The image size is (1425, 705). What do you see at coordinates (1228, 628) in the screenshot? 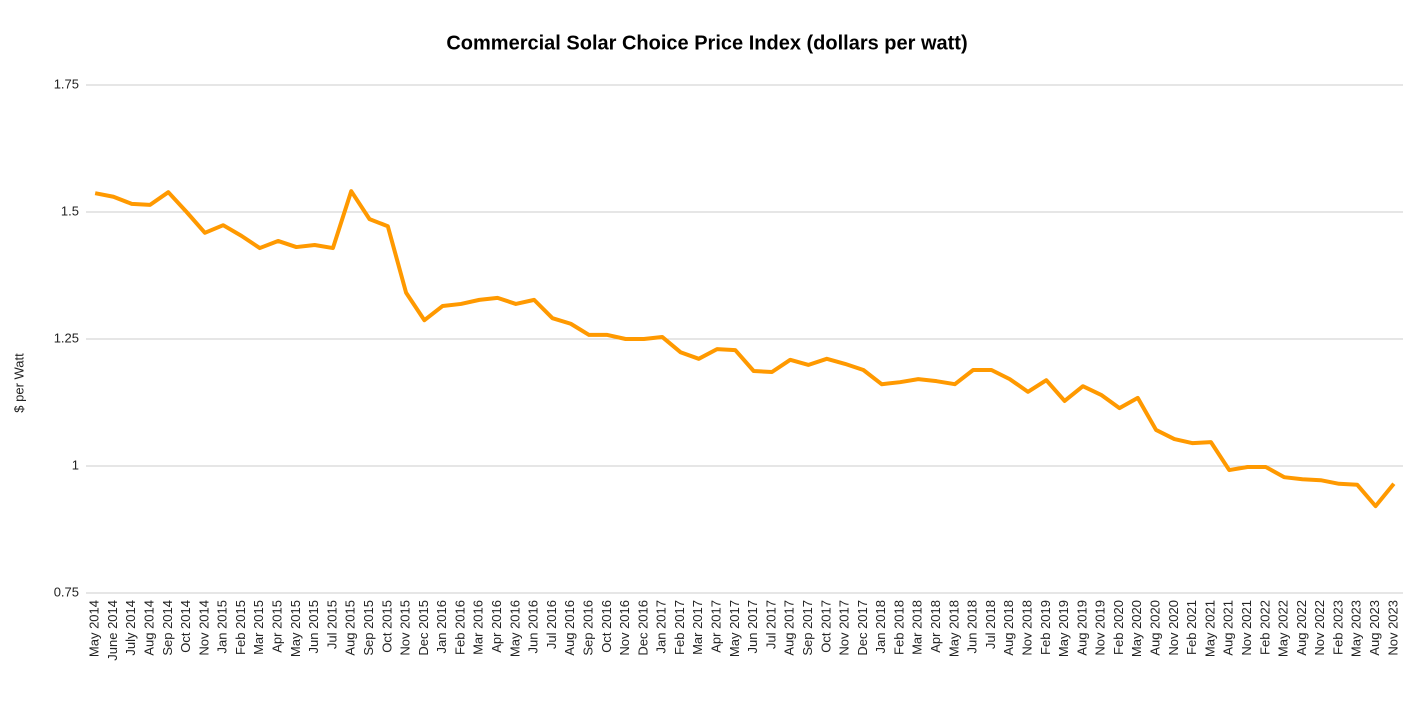
I see `x-tick-label: Aug 2021` at bounding box center [1228, 628].